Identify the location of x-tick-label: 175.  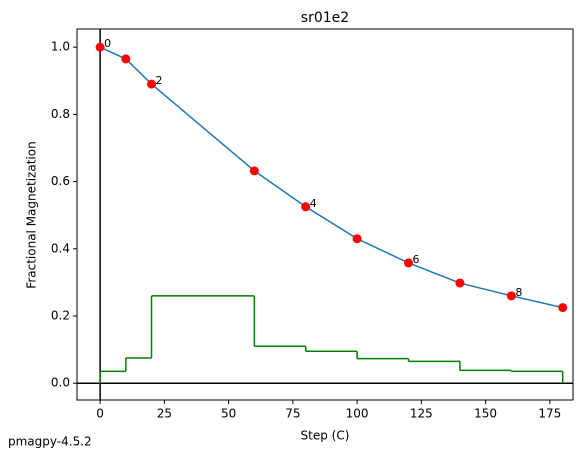
(549, 414).